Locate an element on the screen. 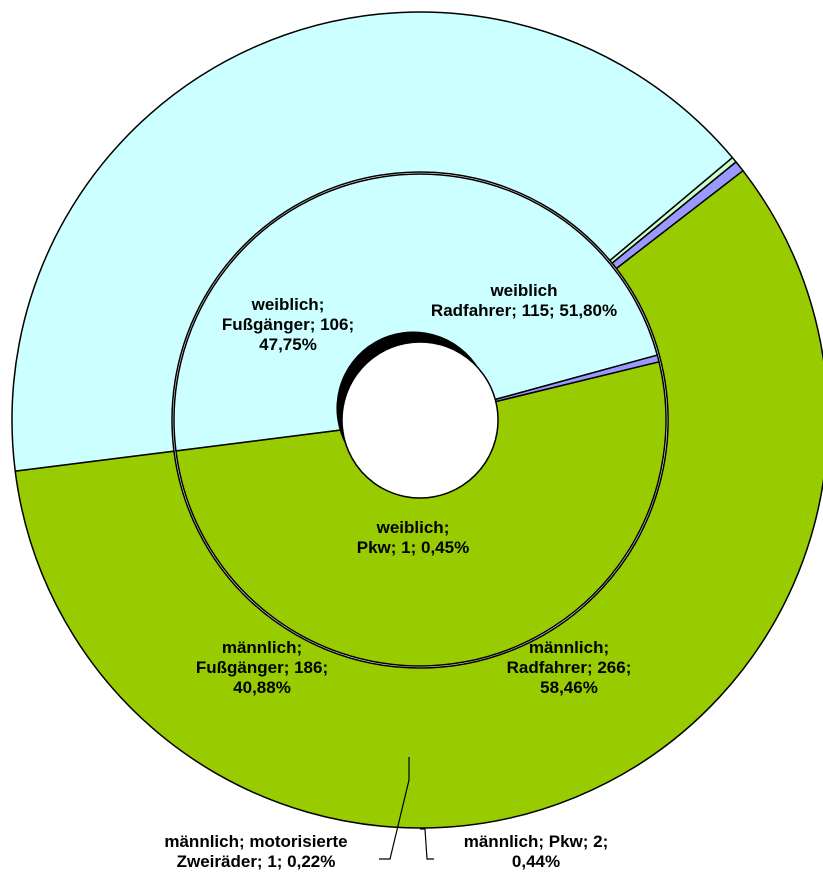 The image size is (823, 882). label-line: Fußgänger; 106; is located at coordinates (288, 324).